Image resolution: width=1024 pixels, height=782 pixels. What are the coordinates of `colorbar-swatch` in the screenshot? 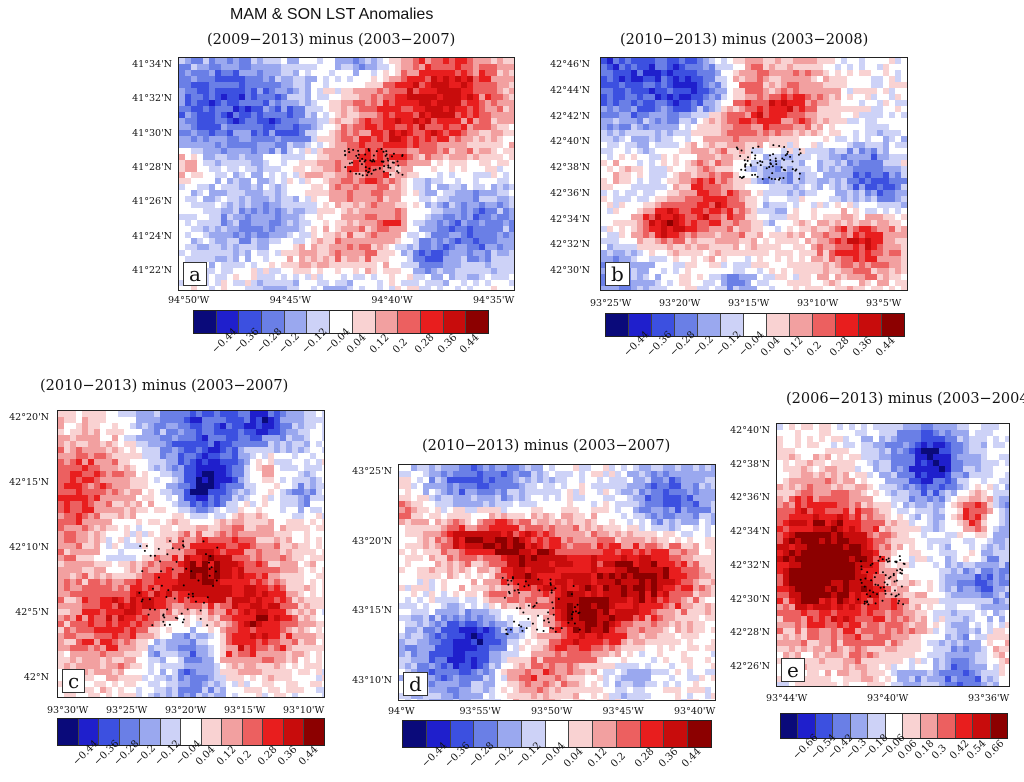 It's located at (686, 325).